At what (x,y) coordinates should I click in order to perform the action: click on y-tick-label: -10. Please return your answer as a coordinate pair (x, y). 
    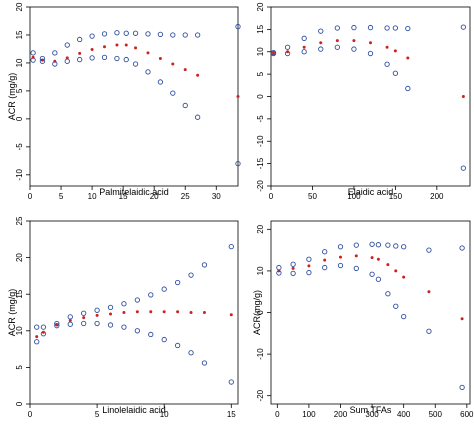
    Looking at the image, I should click on (260, 354).